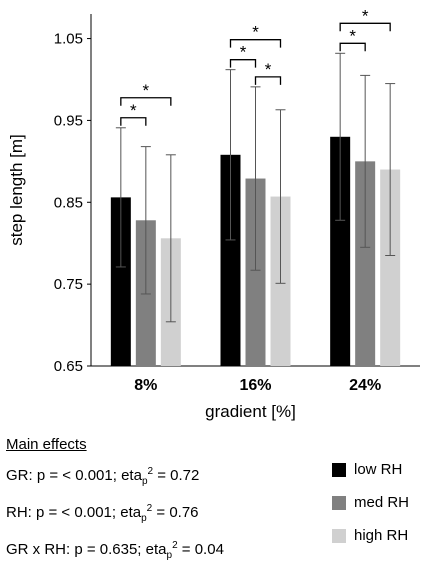 Image resolution: width=447 pixels, height=569 pixels. What do you see at coordinates (68, 39) in the screenshot?
I see `y-tick-label: 1.05` at bounding box center [68, 39].